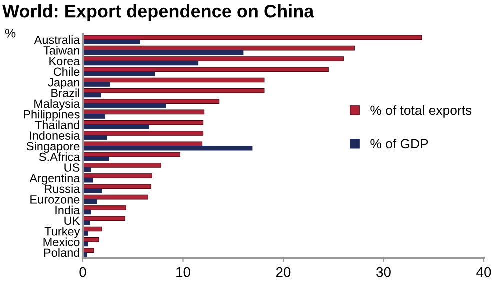 The image size is (500, 300). I want to click on y-tick-label: S.Africa, so click(59, 157).